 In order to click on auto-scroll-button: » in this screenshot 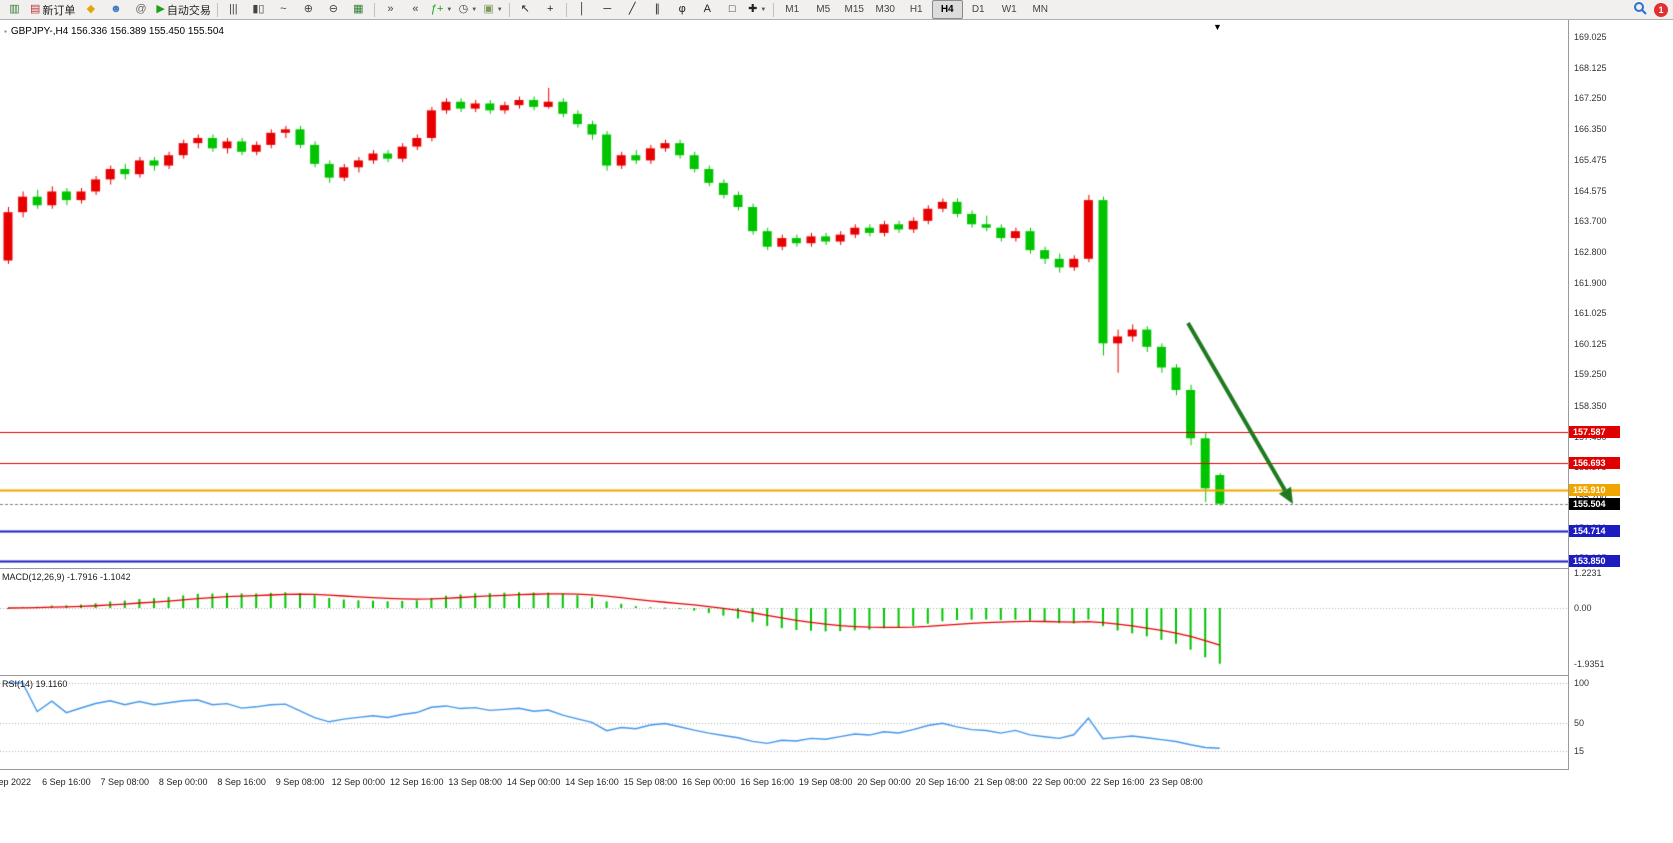, I will do `click(390, 9)`.